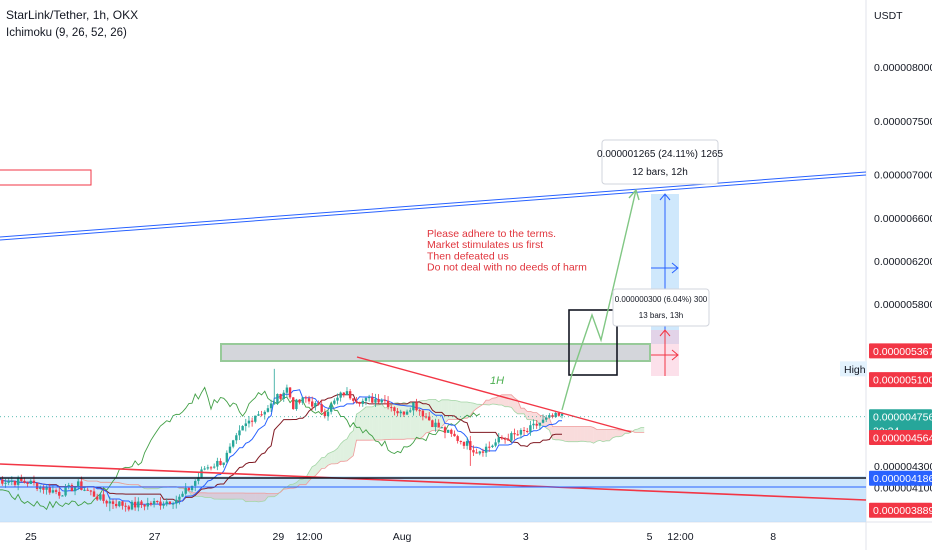 The height and width of the screenshot is (550, 932). I want to click on symbol-title: StarLink/Tether, 1h, OKX, so click(72, 15).